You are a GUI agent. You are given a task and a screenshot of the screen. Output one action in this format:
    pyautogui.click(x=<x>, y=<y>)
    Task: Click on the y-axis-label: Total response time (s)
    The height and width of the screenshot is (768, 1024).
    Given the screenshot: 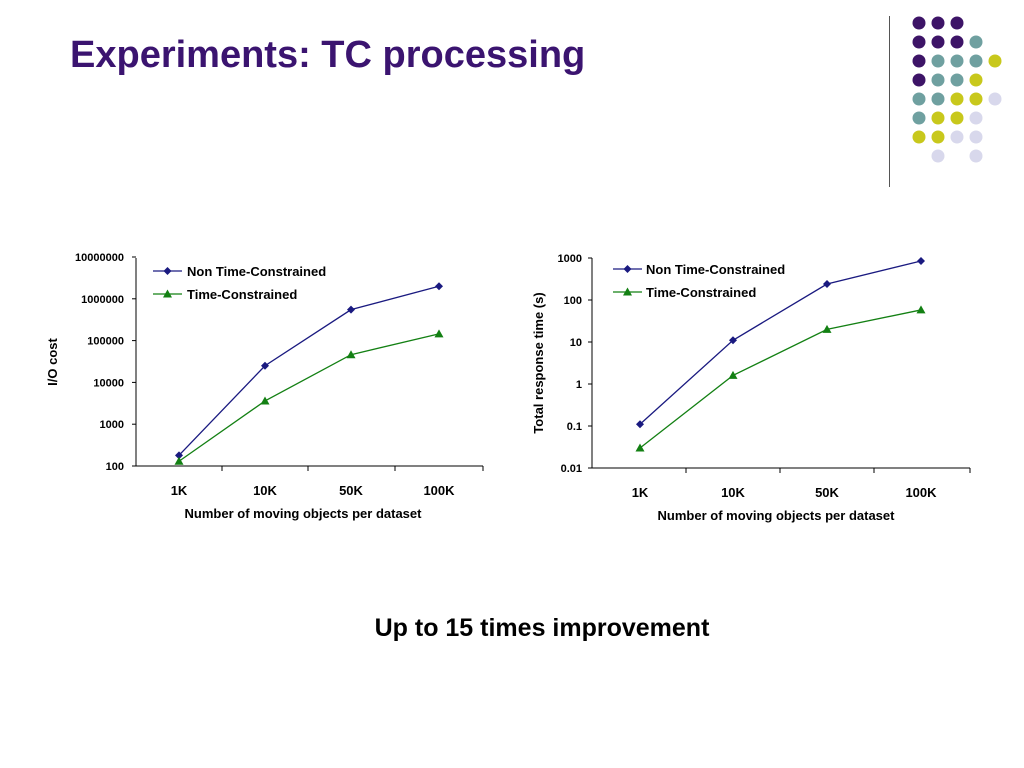 What is the action you would take?
    pyautogui.click(x=538, y=362)
    